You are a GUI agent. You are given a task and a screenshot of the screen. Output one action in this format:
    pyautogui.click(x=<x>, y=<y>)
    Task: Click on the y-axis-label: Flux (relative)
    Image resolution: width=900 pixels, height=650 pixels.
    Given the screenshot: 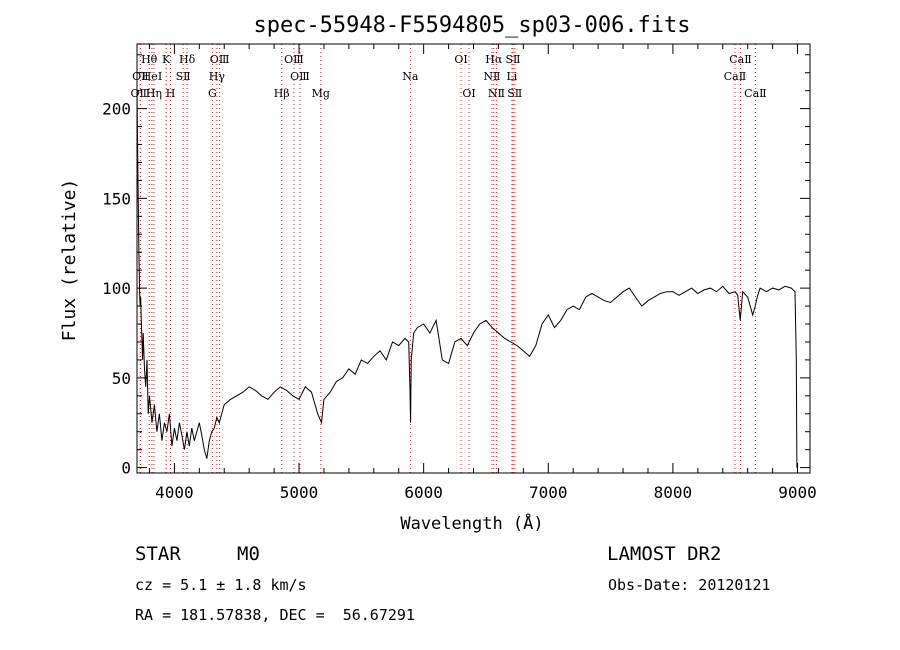 What is the action you would take?
    pyautogui.click(x=69, y=260)
    